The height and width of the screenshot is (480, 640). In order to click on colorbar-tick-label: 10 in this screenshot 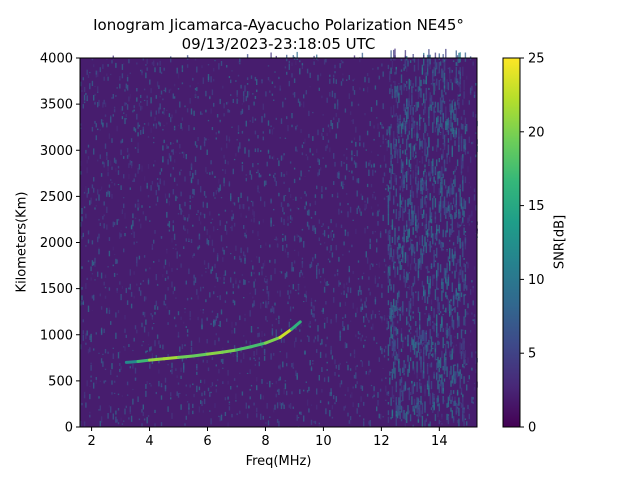, I will do `click(536, 280)`.